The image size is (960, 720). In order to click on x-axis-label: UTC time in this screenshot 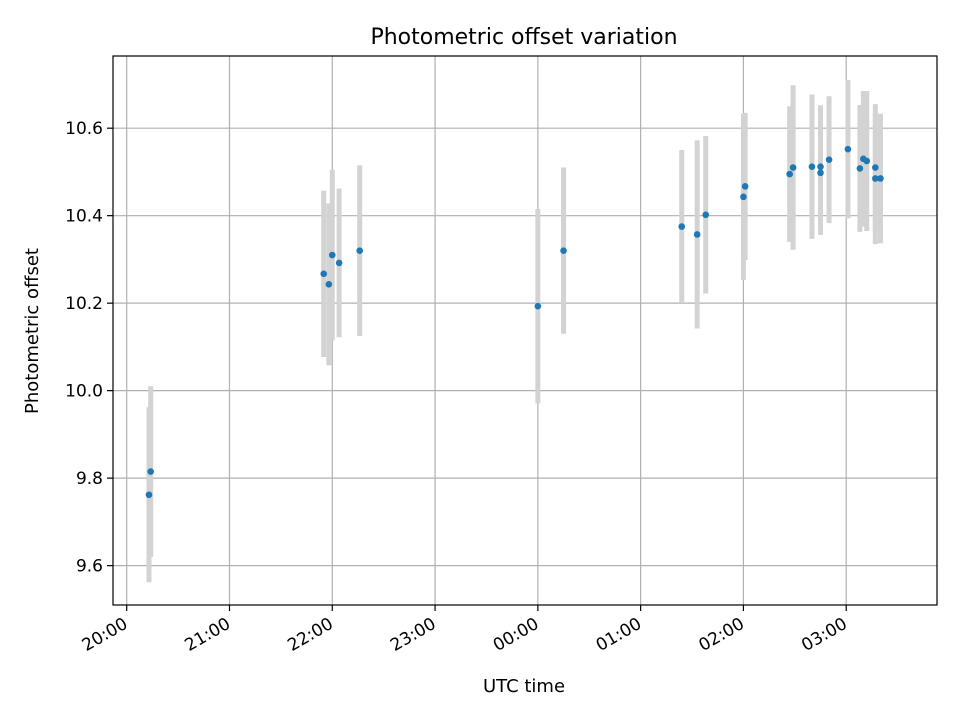, I will do `click(524, 686)`.